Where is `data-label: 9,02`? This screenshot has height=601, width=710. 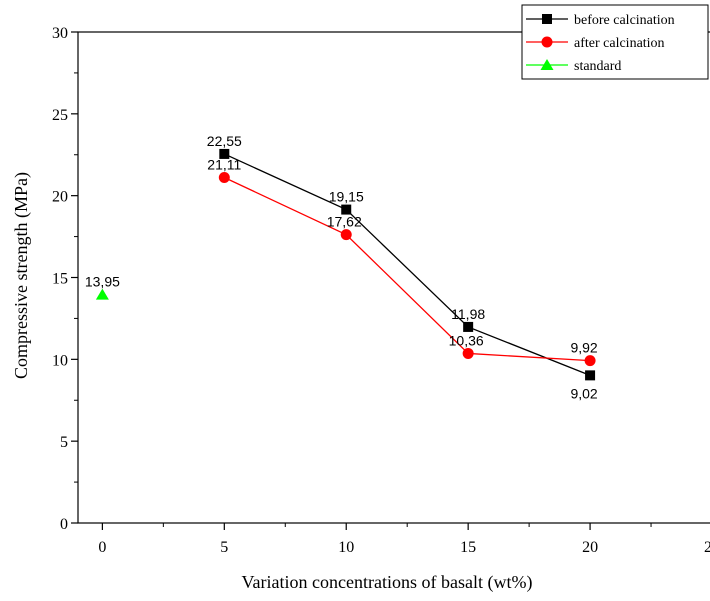 data-label: 9,02 is located at coordinates (583, 393).